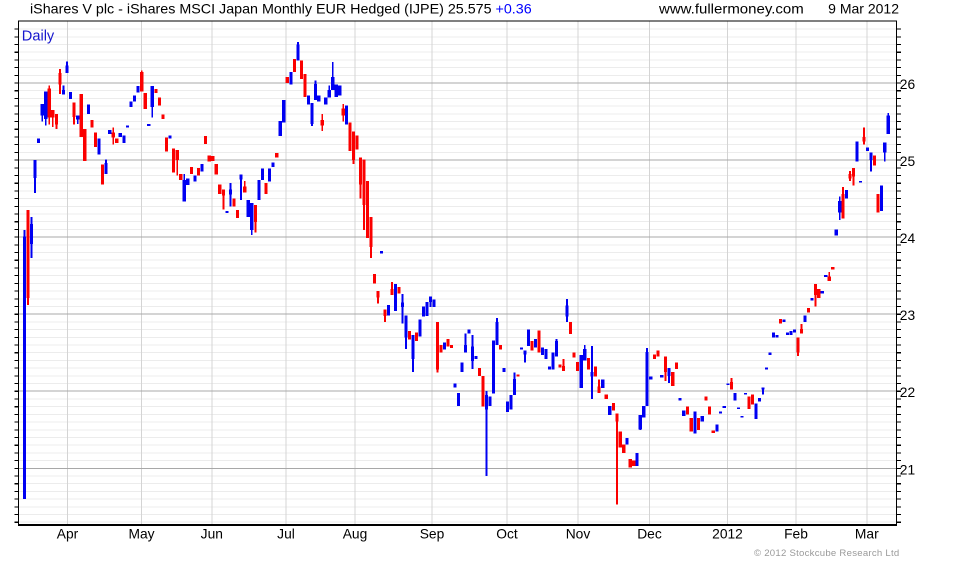 The width and height of the screenshot is (980, 565). Describe the element at coordinates (727, 533) in the screenshot. I see `svg-text: 2012` at that location.